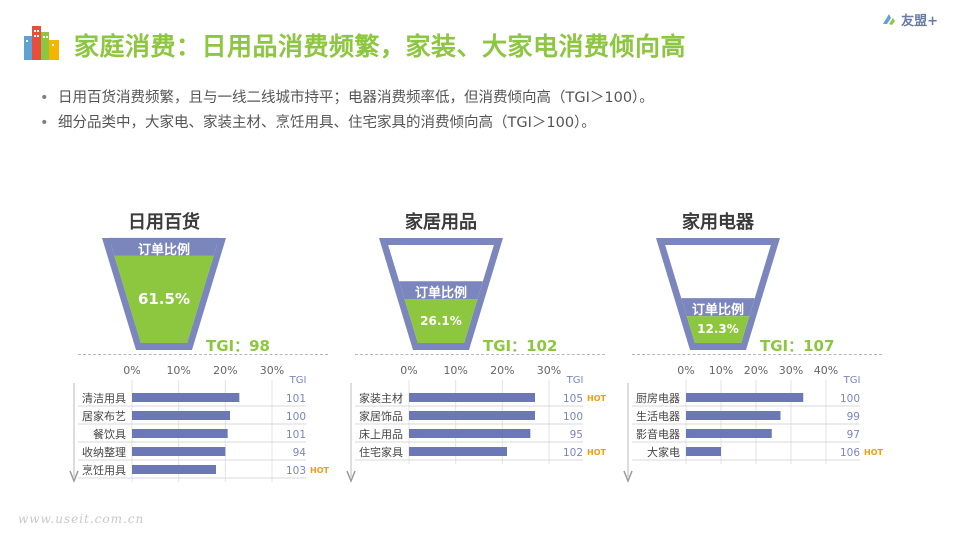 The height and width of the screenshot is (540, 960). I want to click on tgi-value: 105, so click(573, 399).